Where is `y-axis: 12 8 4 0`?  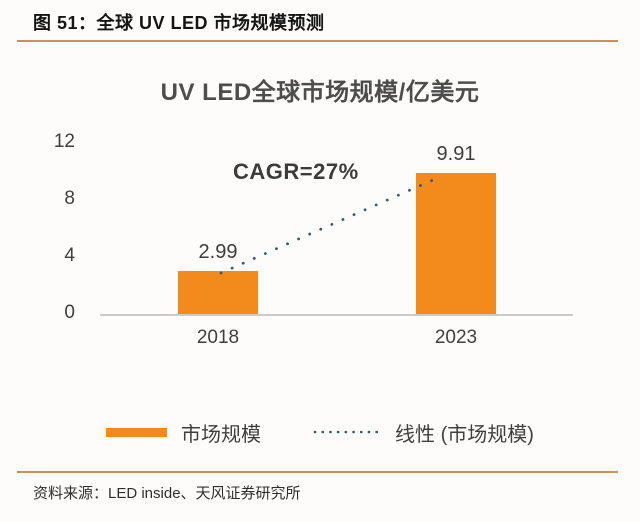
y-axis: 12 8 4 0 is located at coordinates (52, 227).